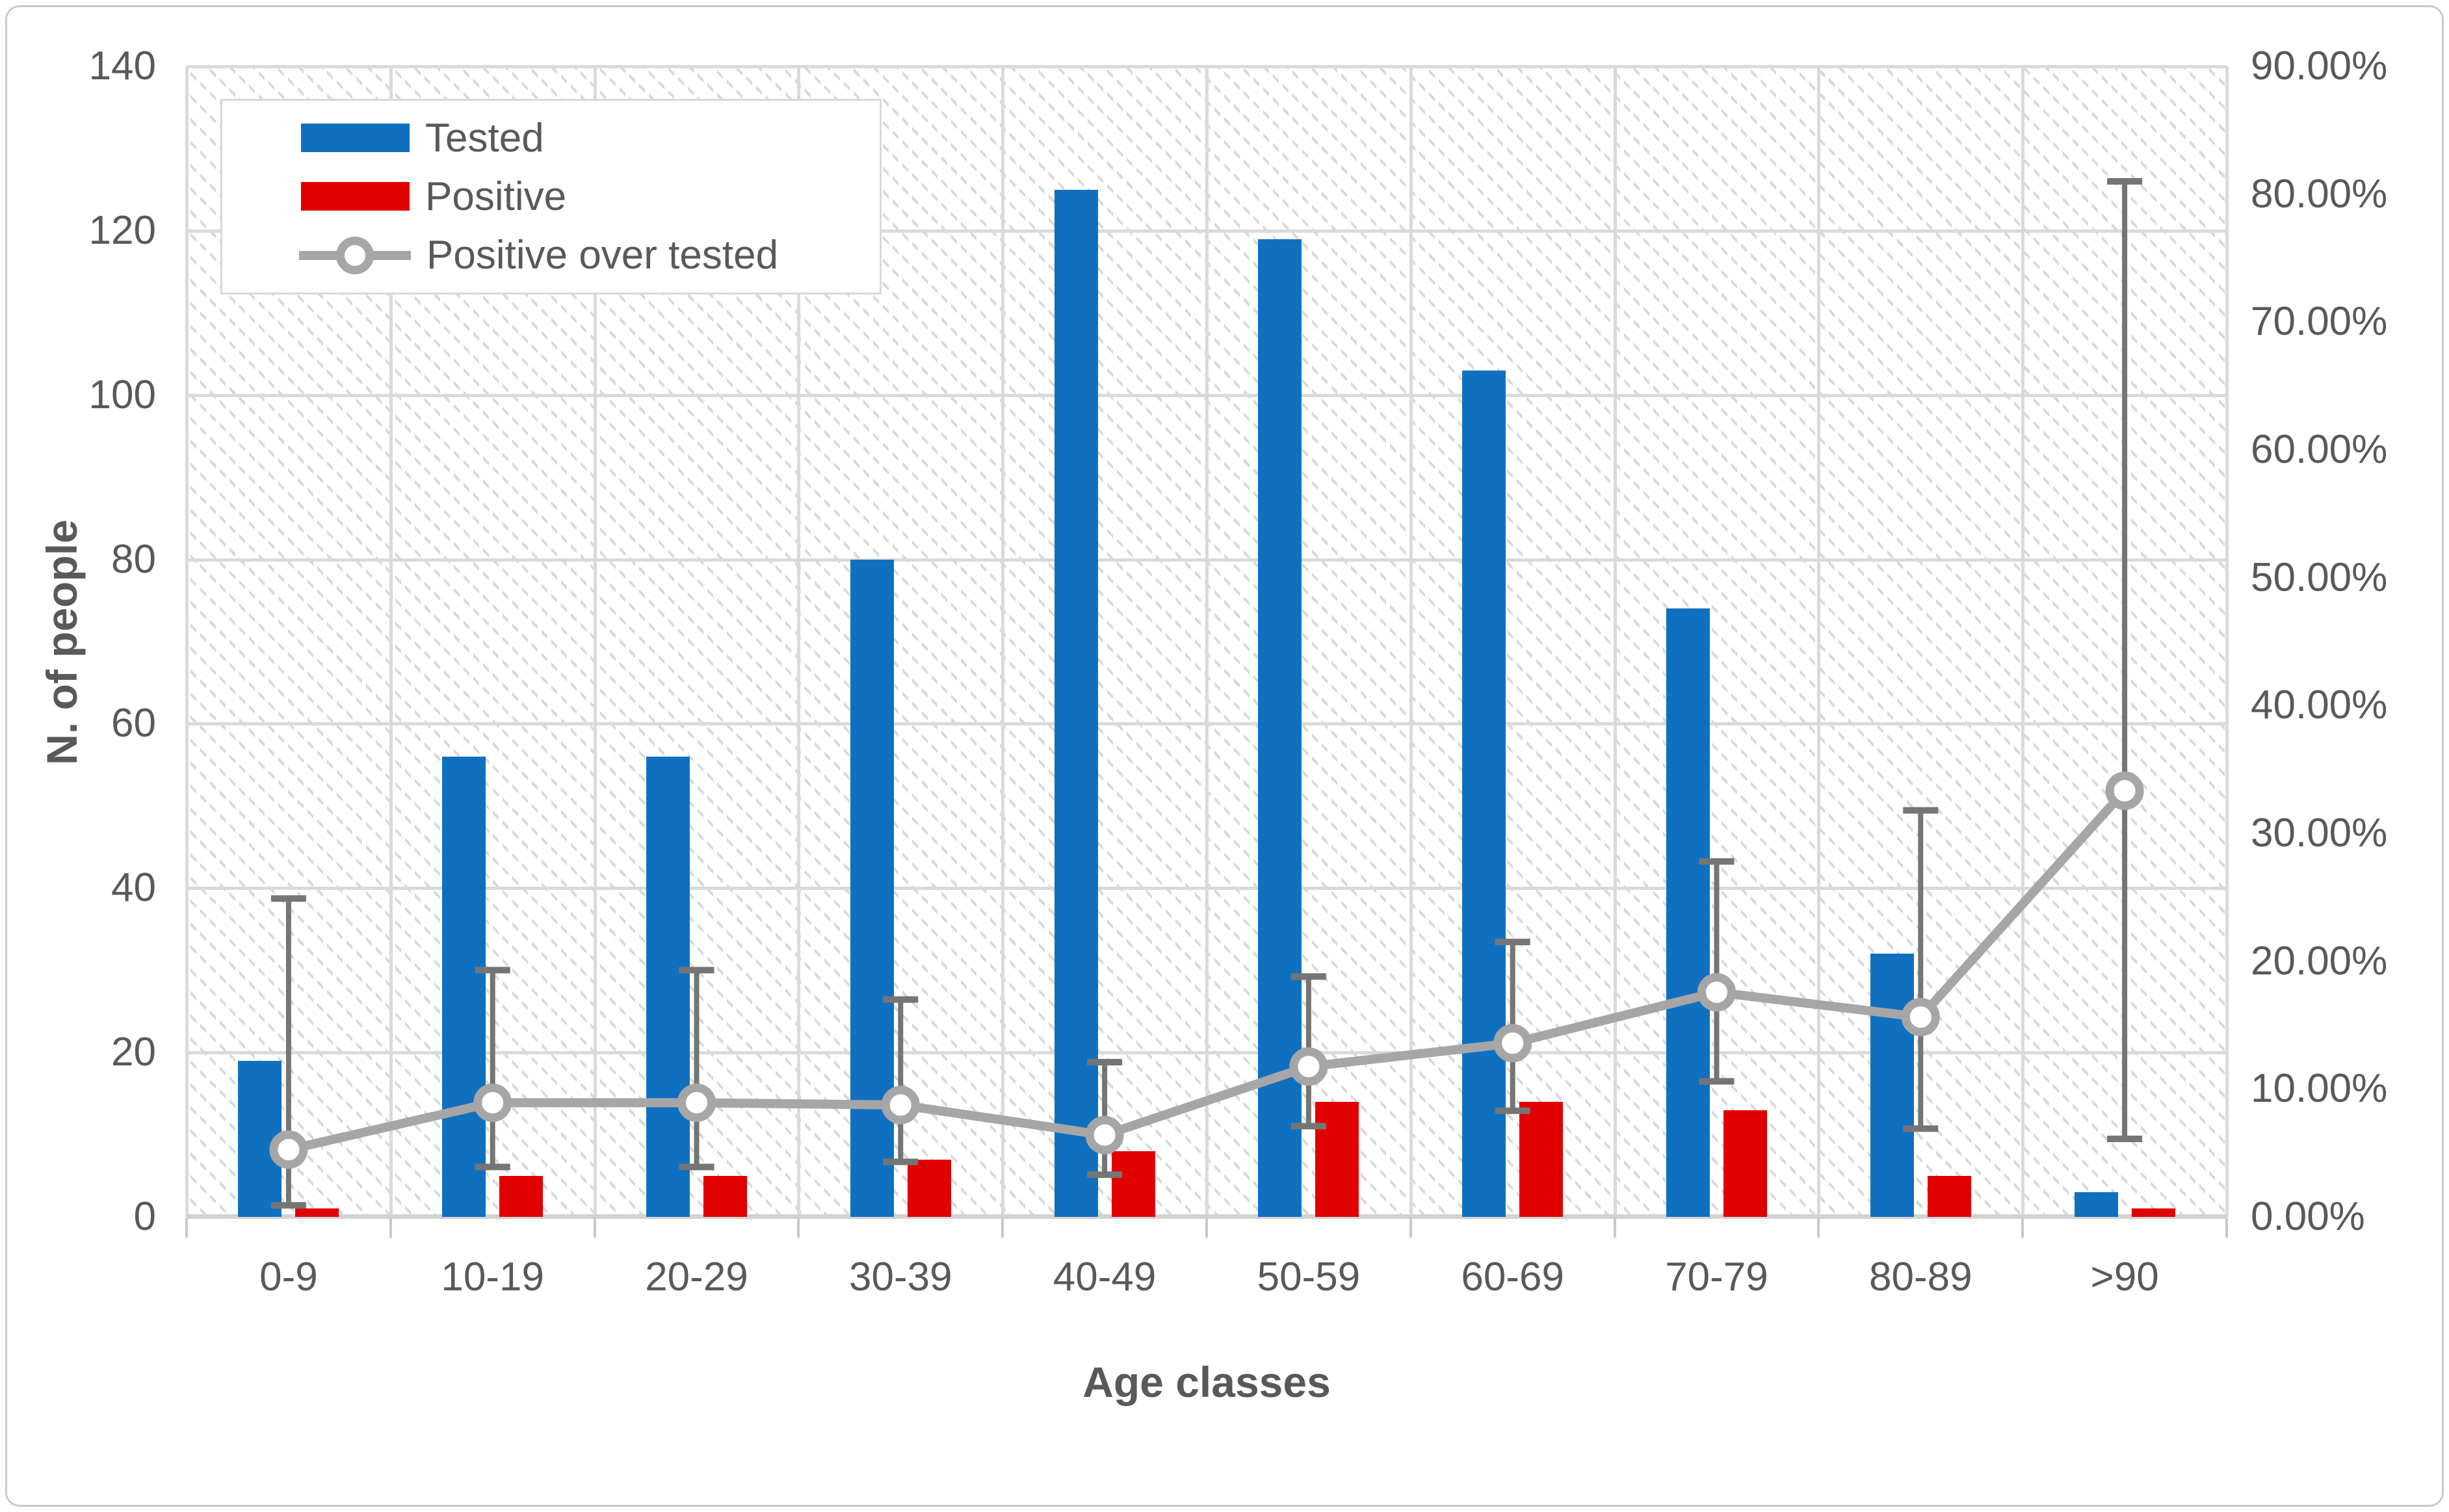 Image resolution: width=2449 pixels, height=1512 pixels. Describe the element at coordinates (133, 723) in the screenshot. I see `left-axis-tick-label: 60` at that location.